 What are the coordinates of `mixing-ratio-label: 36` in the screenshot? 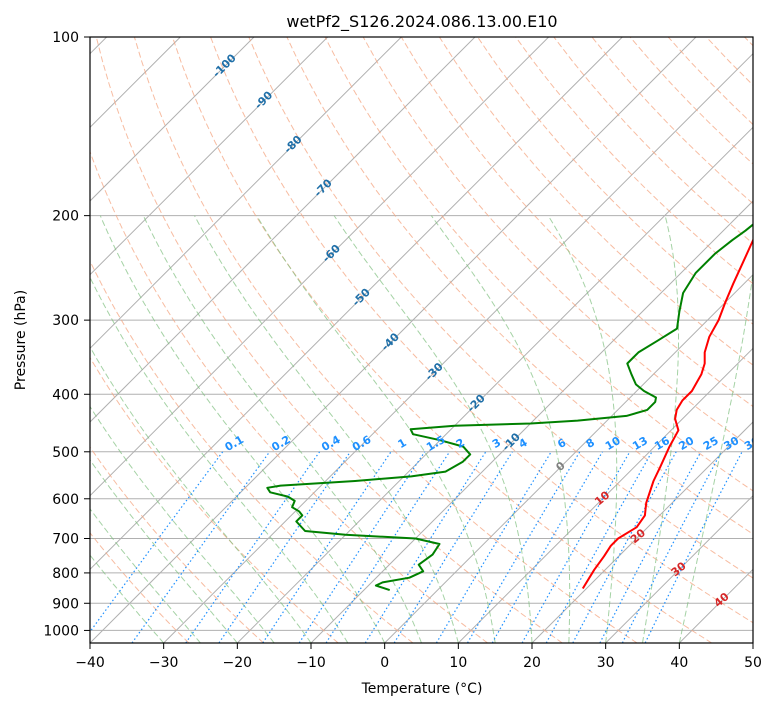 It's located at (752, 443).